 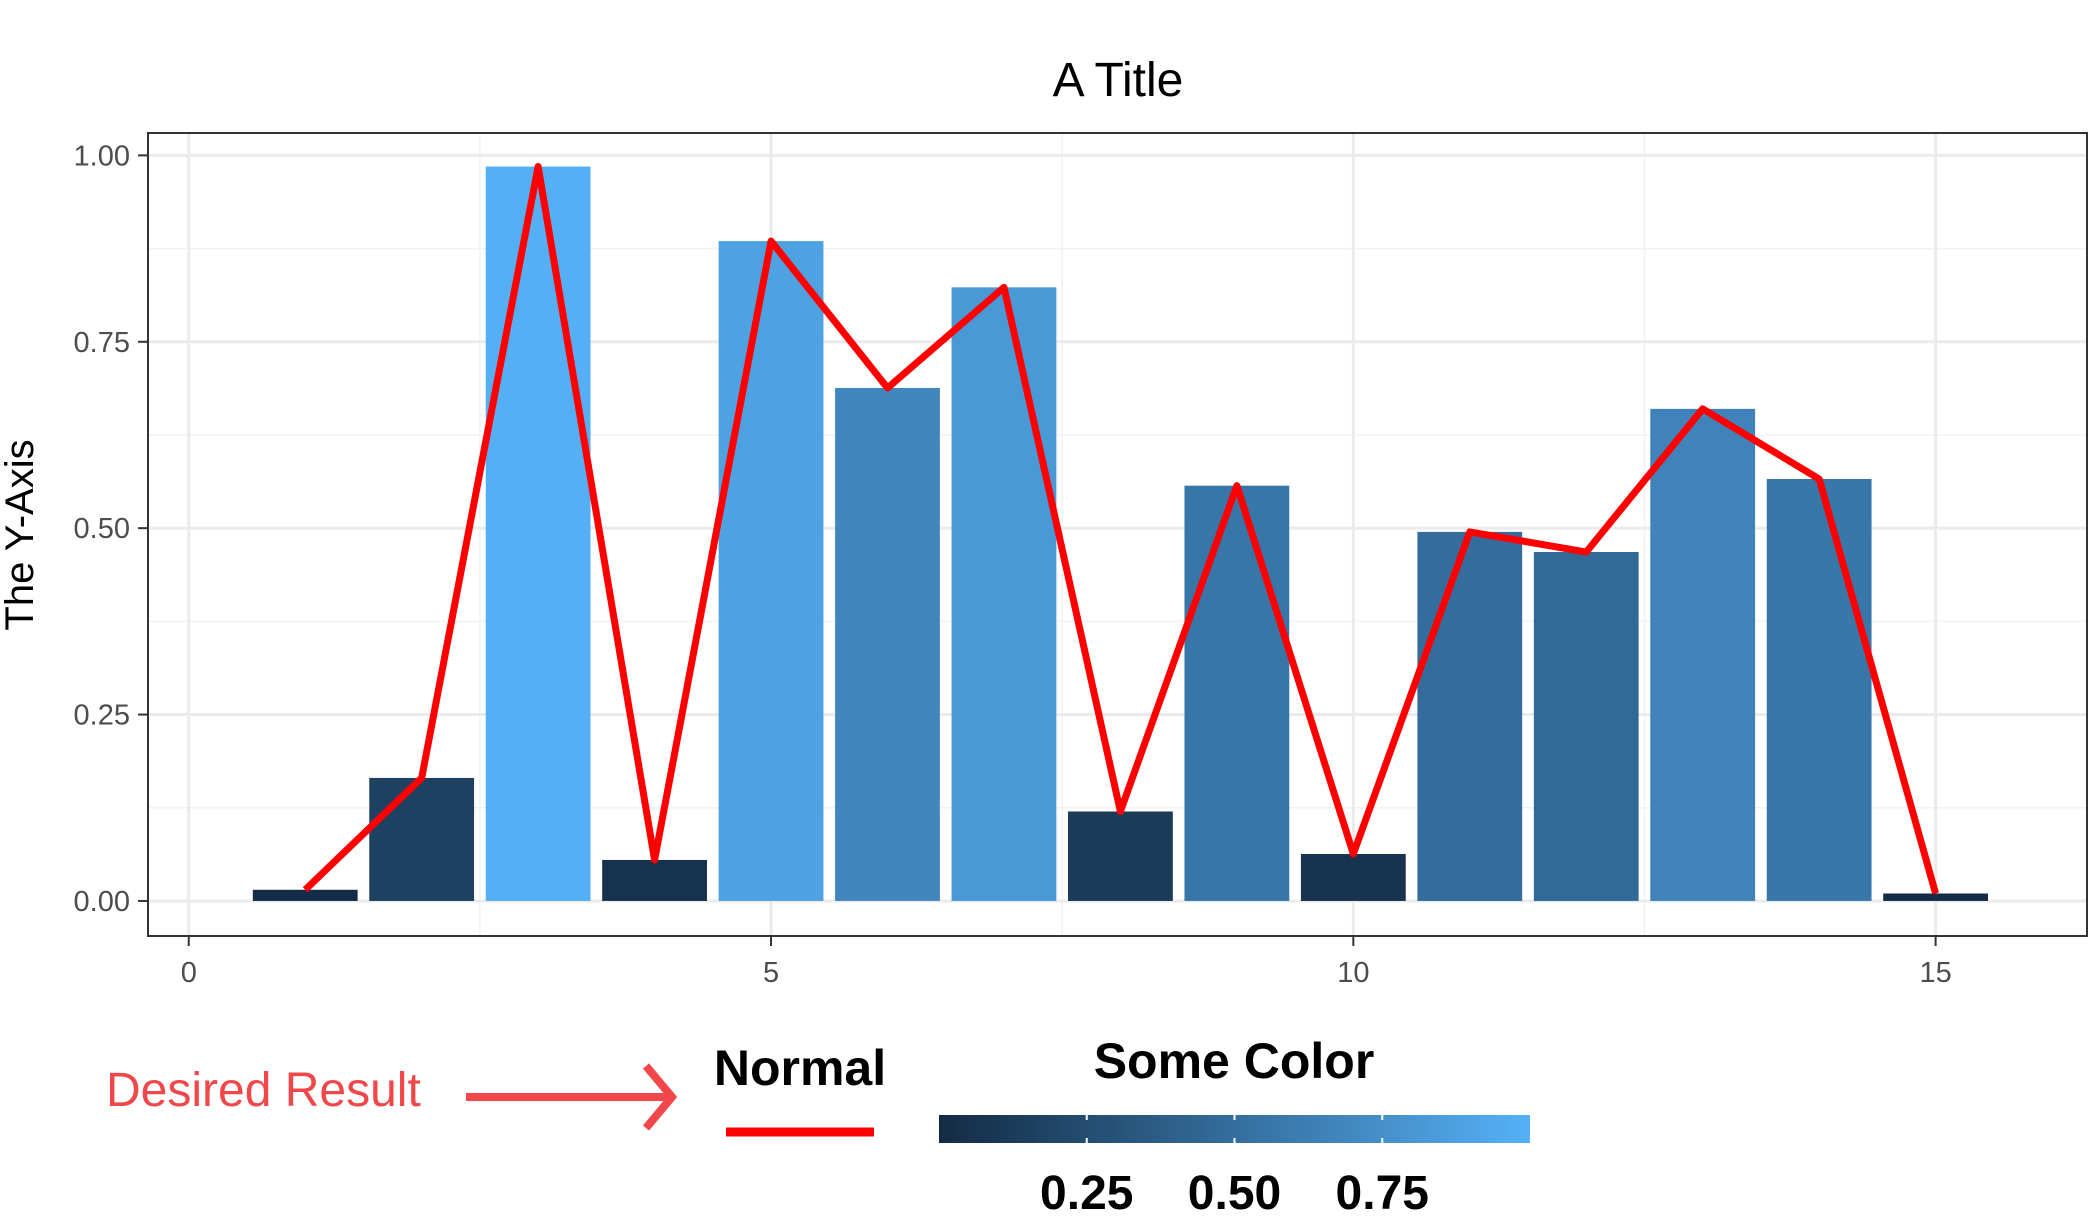 I want to click on y-tick-label: 0.00, so click(x=102, y=902).